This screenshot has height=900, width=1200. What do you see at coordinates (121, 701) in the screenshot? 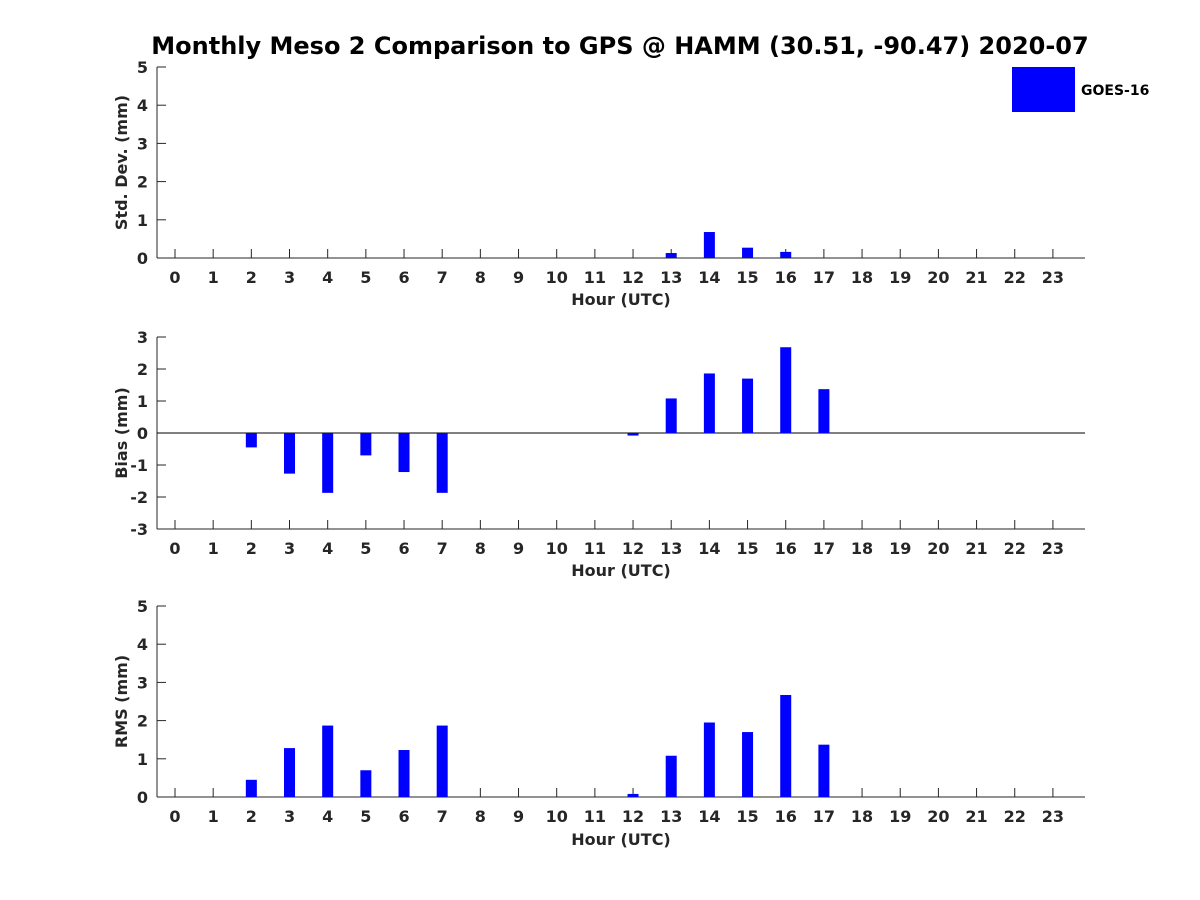
I see `y-axis-label: RMS (mm)` at bounding box center [121, 701].